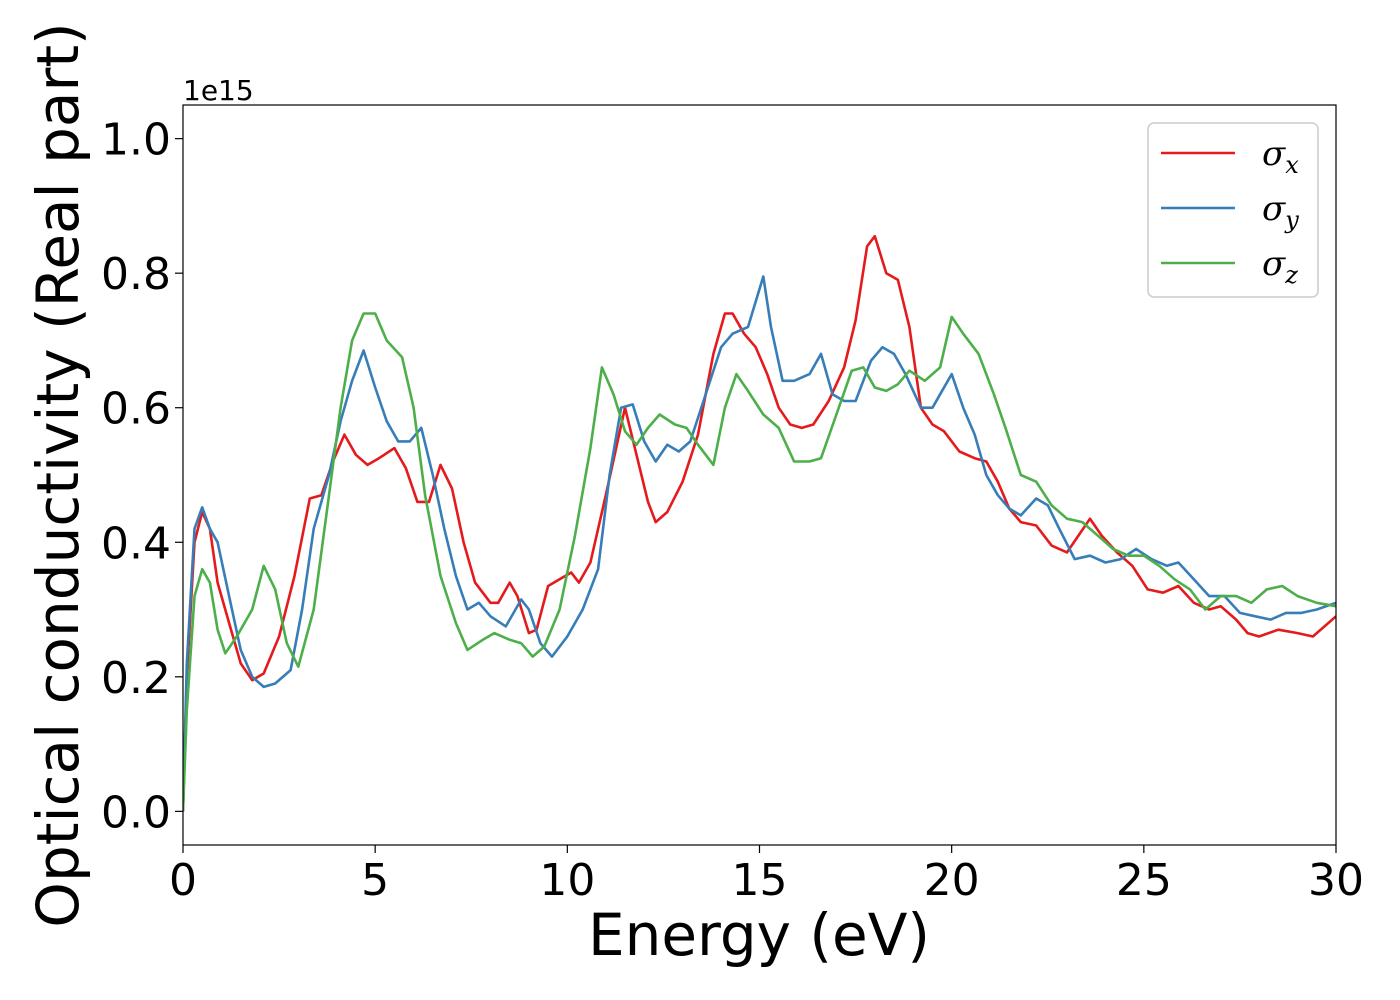 This screenshot has height=1000, width=1400. Describe the element at coordinates (142, 476) in the screenshot. I see `y-axis-ticks: 0.0 0.2 0.4 0.6 0.8 1.0` at that location.